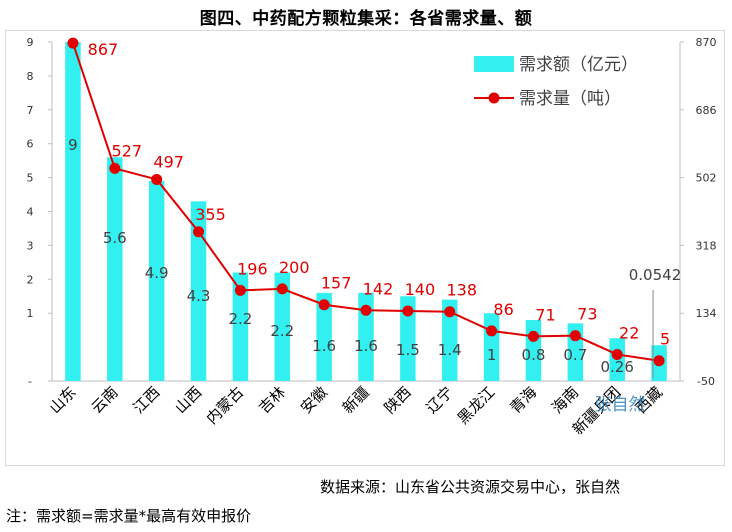 Image resolution: width=732 pixels, height=532 pixels. What do you see at coordinates (30, 381) in the screenshot?
I see `left-tick-label: -` at bounding box center [30, 381].